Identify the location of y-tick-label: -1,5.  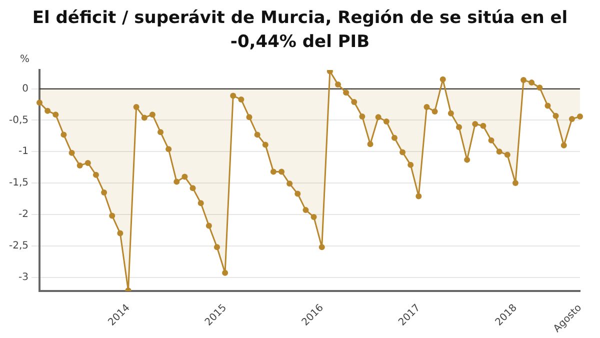
(18, 183).